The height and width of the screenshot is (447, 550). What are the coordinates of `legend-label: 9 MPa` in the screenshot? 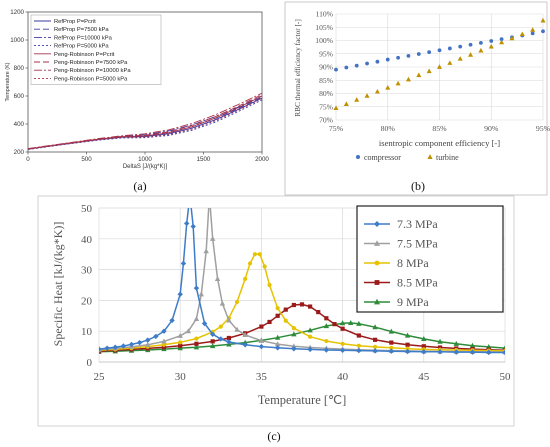 It's located at (413, 302).